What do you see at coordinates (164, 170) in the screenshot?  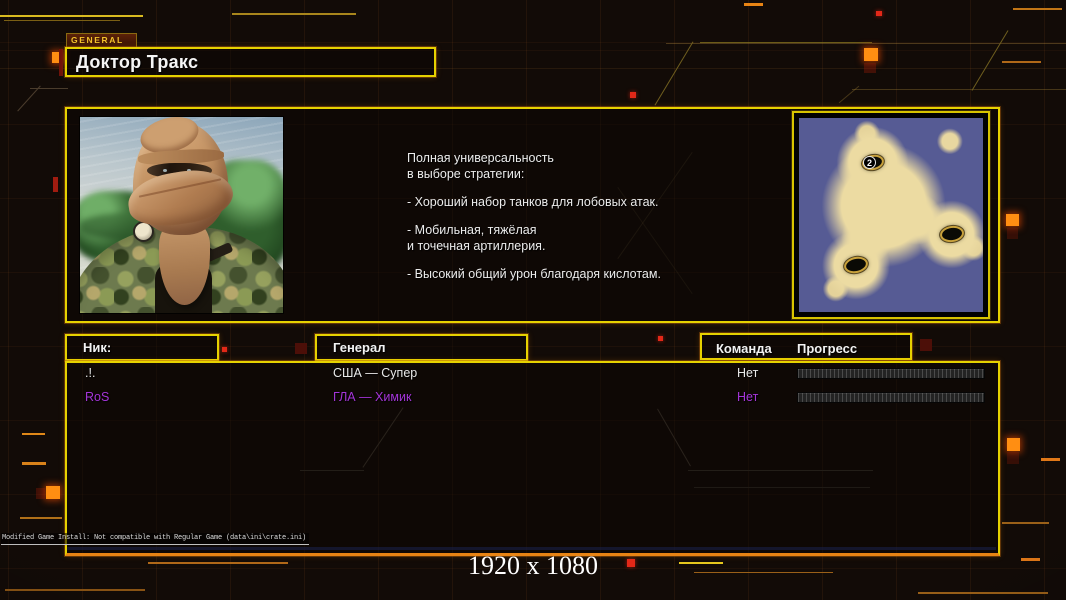 I see `portrait-eye` at bounding box center [164, 170].